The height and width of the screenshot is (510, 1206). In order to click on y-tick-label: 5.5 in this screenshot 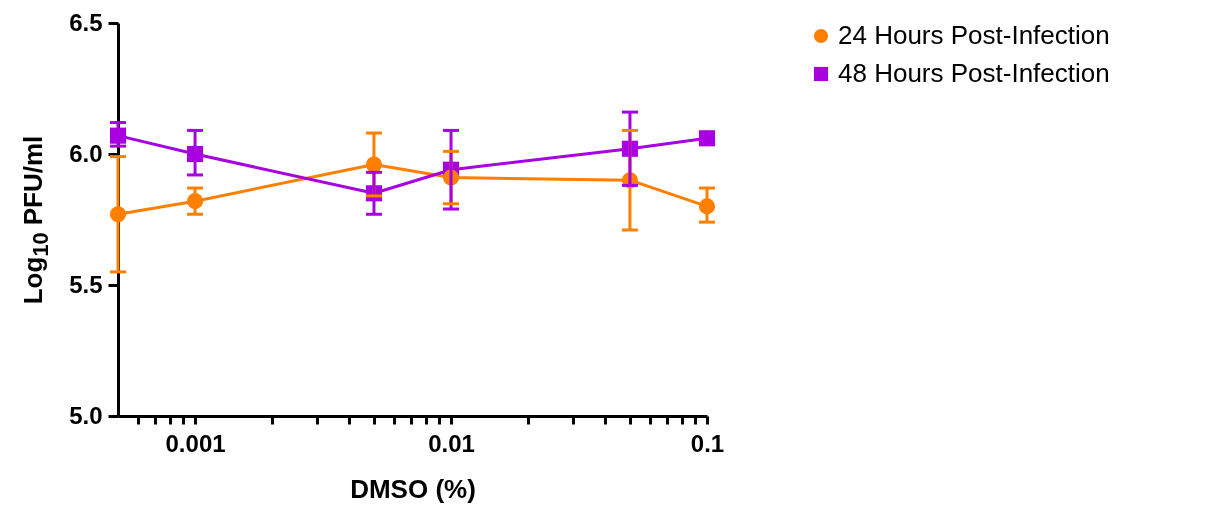, I will do `click(86, 284)`.